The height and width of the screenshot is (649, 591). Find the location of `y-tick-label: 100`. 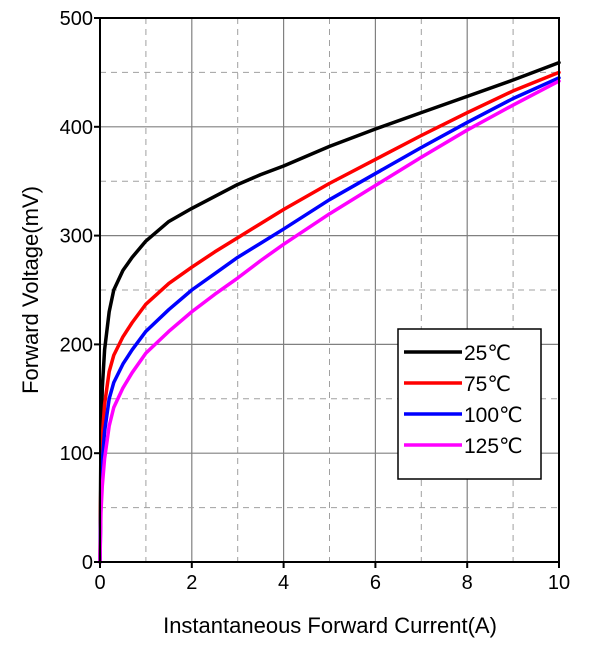

y-tick-label: 100 is located at coordinates (76, 454).